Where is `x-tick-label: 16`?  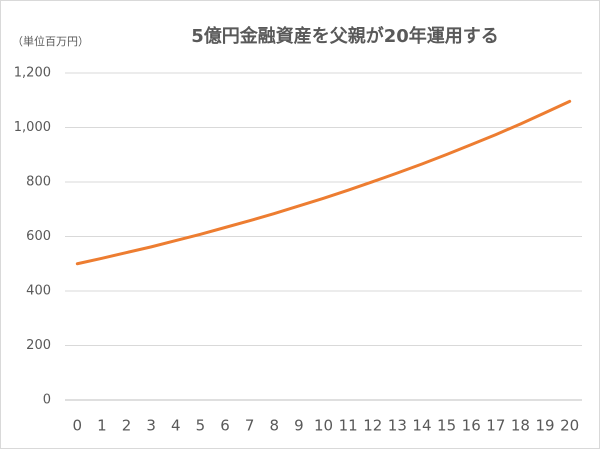
x-tick-label: 16 is located at coordinates (471, 426).